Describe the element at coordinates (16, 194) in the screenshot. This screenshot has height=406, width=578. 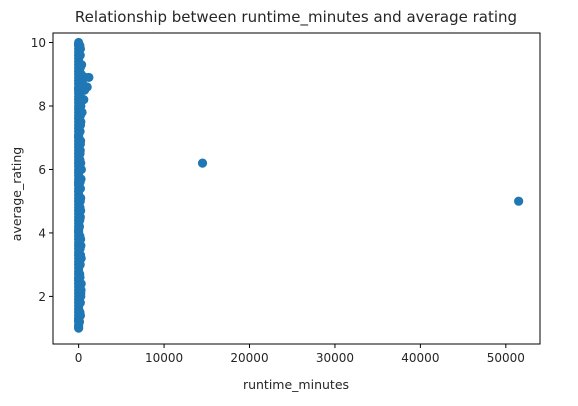
I see `y-axis-label: average_rating` at that location.